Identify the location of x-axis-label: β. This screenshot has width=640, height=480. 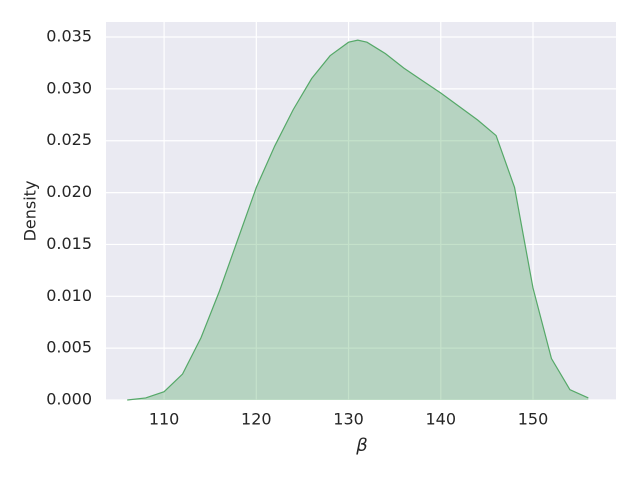
(361, 445).